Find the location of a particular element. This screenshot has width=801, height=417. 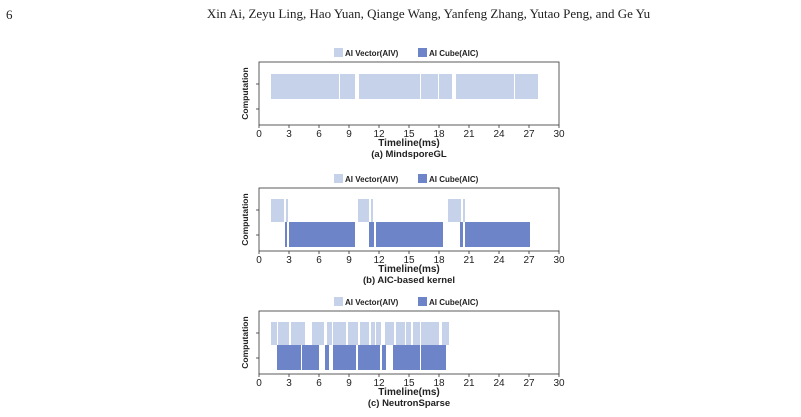

panel-caption: (c) NeutronSparse is located at coordinates (409, 403).